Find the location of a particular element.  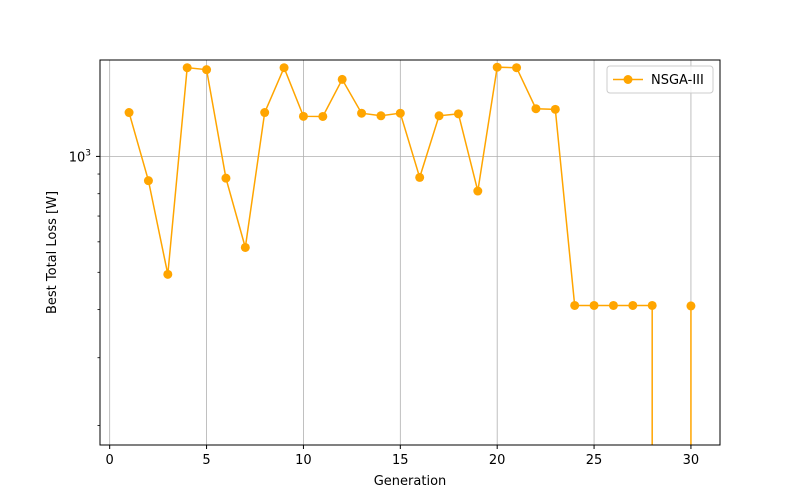

legend-label-nsga-iii: NSGA-III is located at coordinates (677, 80).